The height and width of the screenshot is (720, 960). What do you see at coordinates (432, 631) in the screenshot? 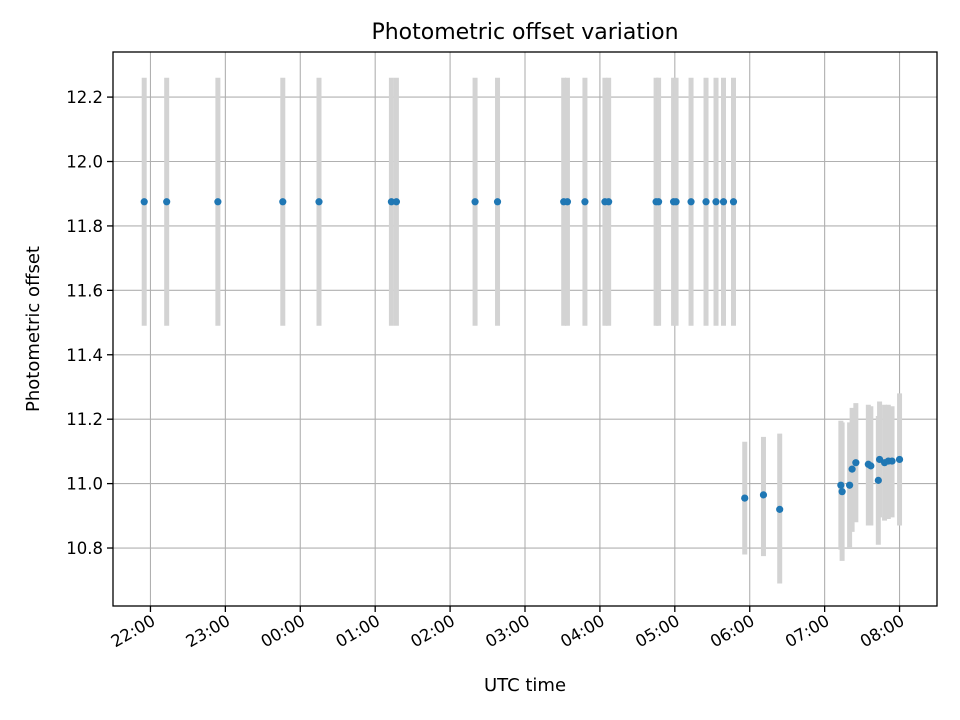
I see `x-tick-label: 02:00` at bounding box center [432, 631].